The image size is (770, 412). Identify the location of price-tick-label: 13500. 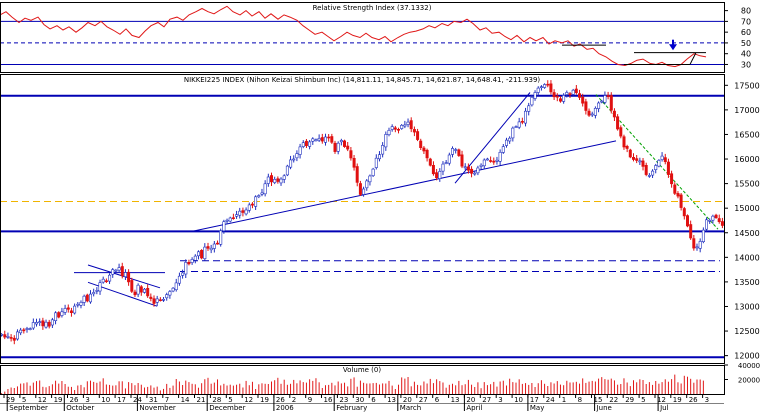
(746, 282).